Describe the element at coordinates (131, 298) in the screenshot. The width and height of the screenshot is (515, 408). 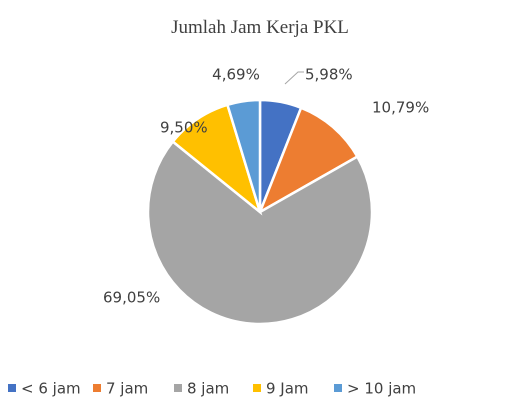
I see `data-label: 69,05%` at that location.